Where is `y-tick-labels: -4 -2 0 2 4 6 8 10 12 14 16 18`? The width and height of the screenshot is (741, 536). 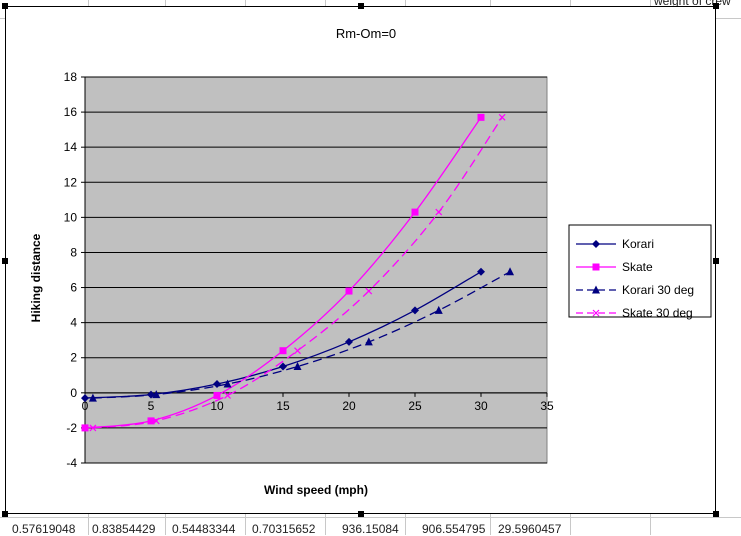
y-tick-labels: -4 -2 0 2 4 6 8 10 12 14 16 18 is located at coordinates (71, 270).